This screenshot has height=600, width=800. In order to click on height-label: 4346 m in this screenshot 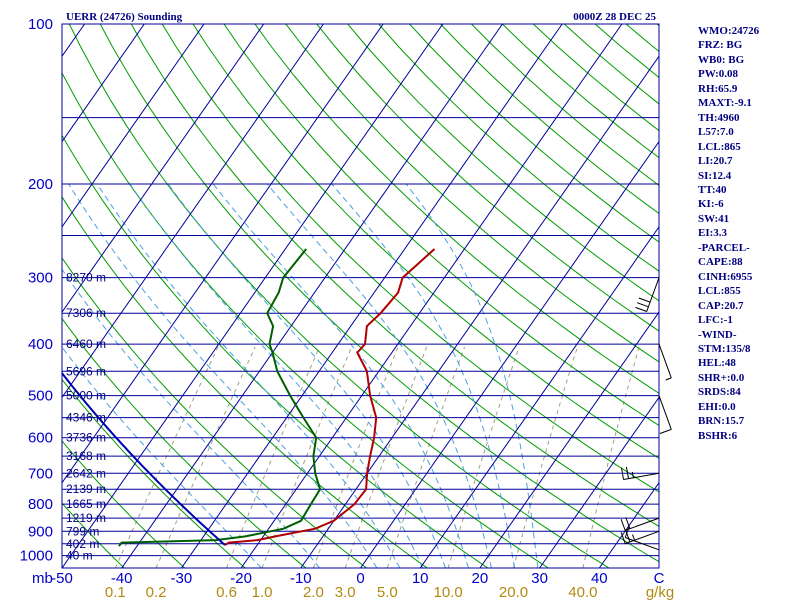, I will do `click(86, 418)`.